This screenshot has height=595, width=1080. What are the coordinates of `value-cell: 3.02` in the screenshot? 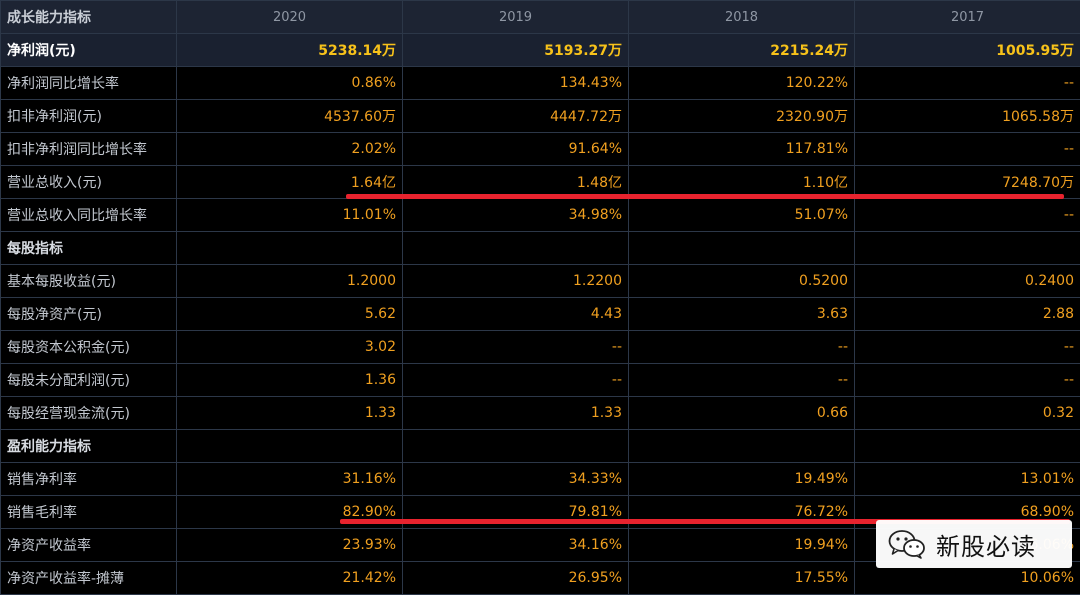 It's located at (290, 347).